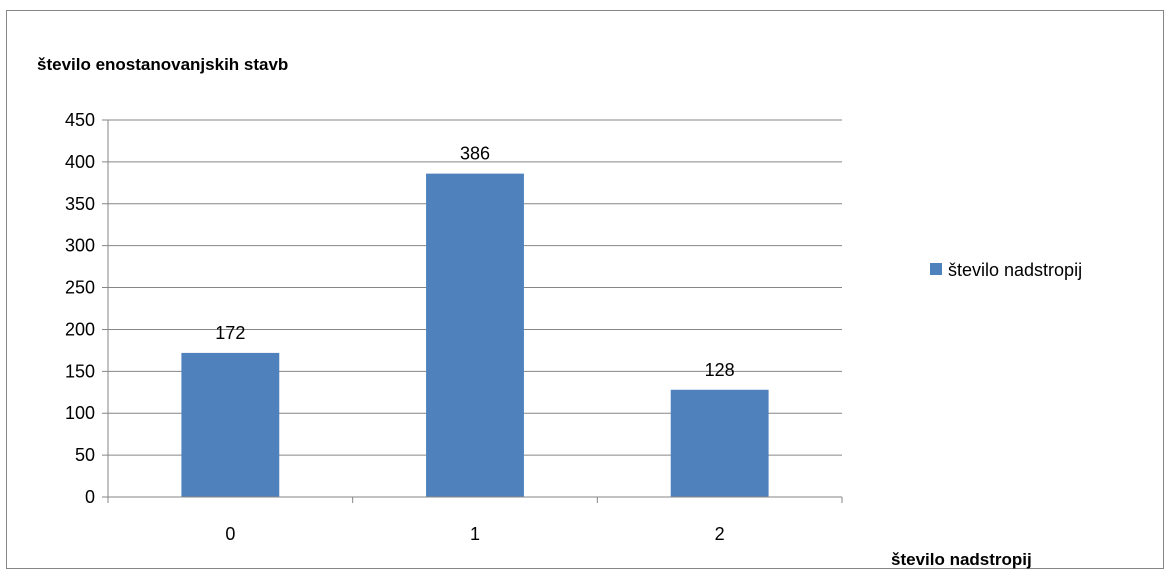  I want to click on data-label-0: 172, so click(230, 333).